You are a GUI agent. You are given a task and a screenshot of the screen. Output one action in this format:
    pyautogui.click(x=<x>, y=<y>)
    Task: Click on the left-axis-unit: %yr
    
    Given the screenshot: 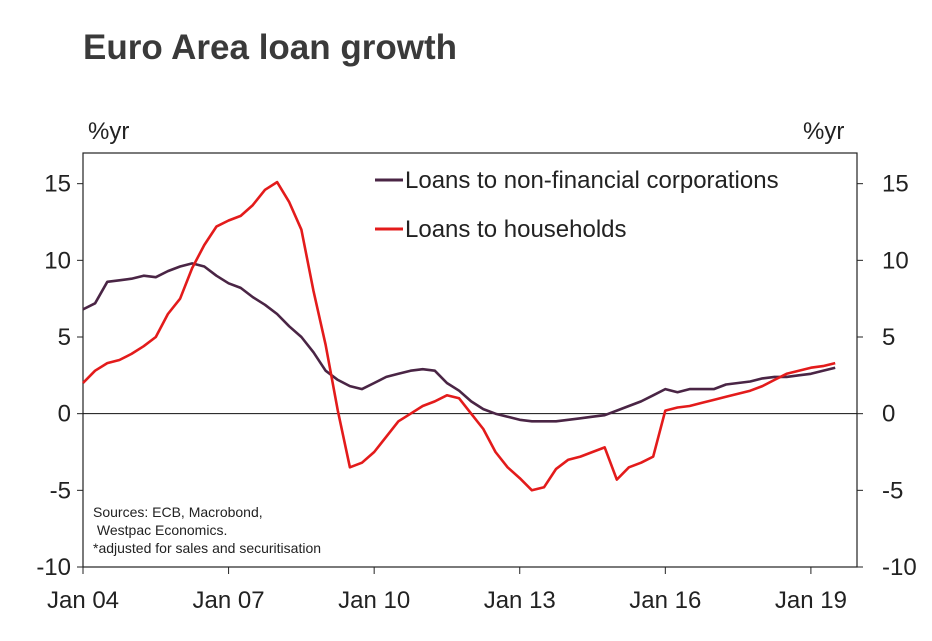 What is the action you would take?
    pyautogui.click(x=109, y=131)
    